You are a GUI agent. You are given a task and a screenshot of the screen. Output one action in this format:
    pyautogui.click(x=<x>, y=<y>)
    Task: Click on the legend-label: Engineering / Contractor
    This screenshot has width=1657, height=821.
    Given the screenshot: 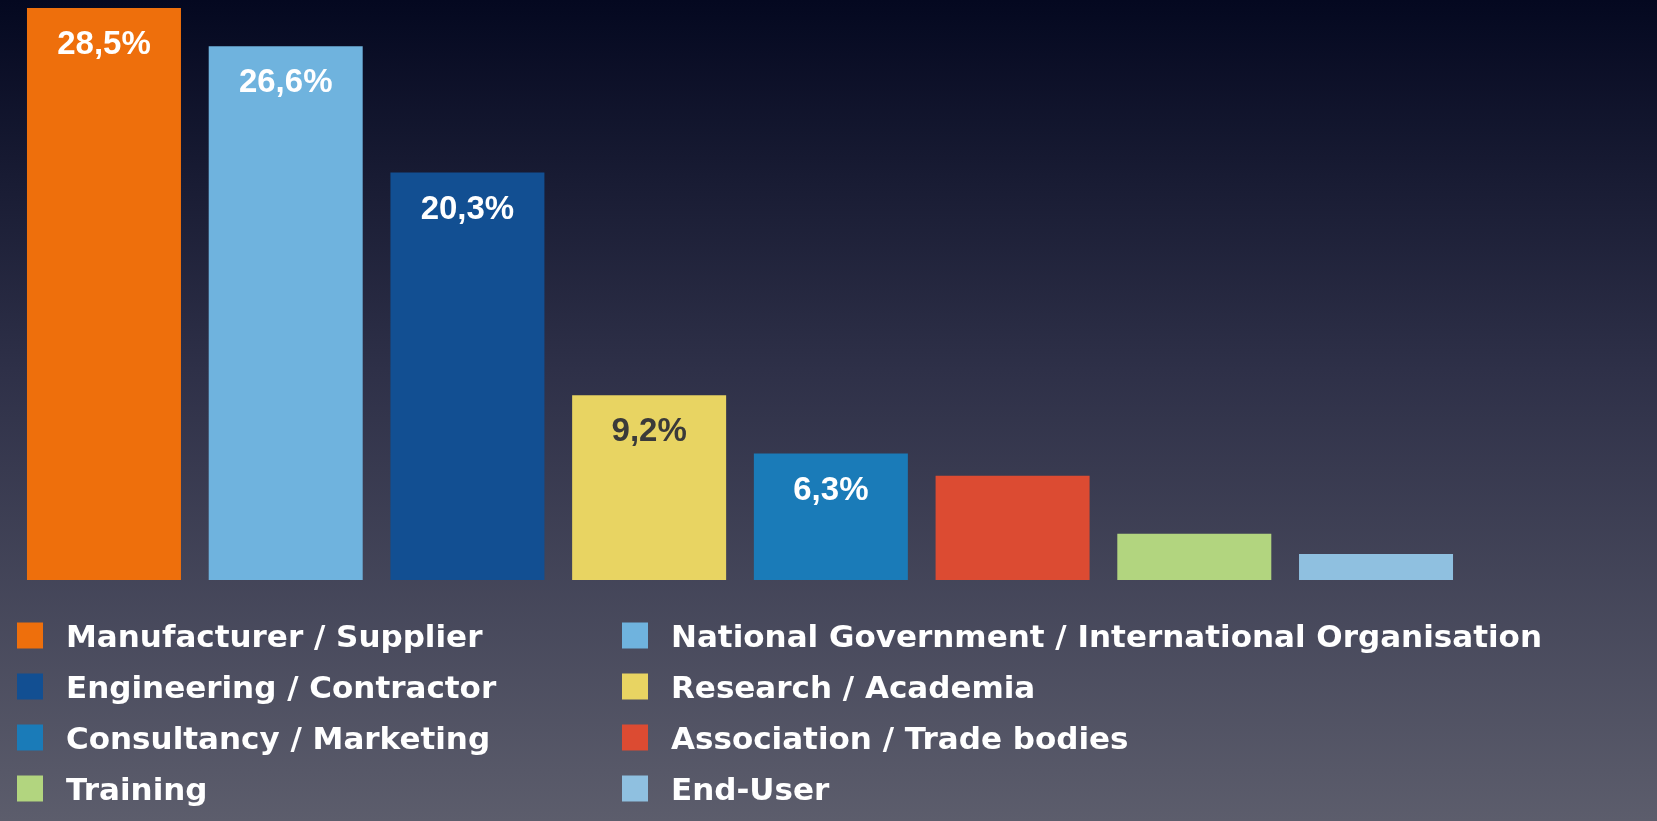 What is the action you would take?
    pyautogui.click(x=281, y=686)
    